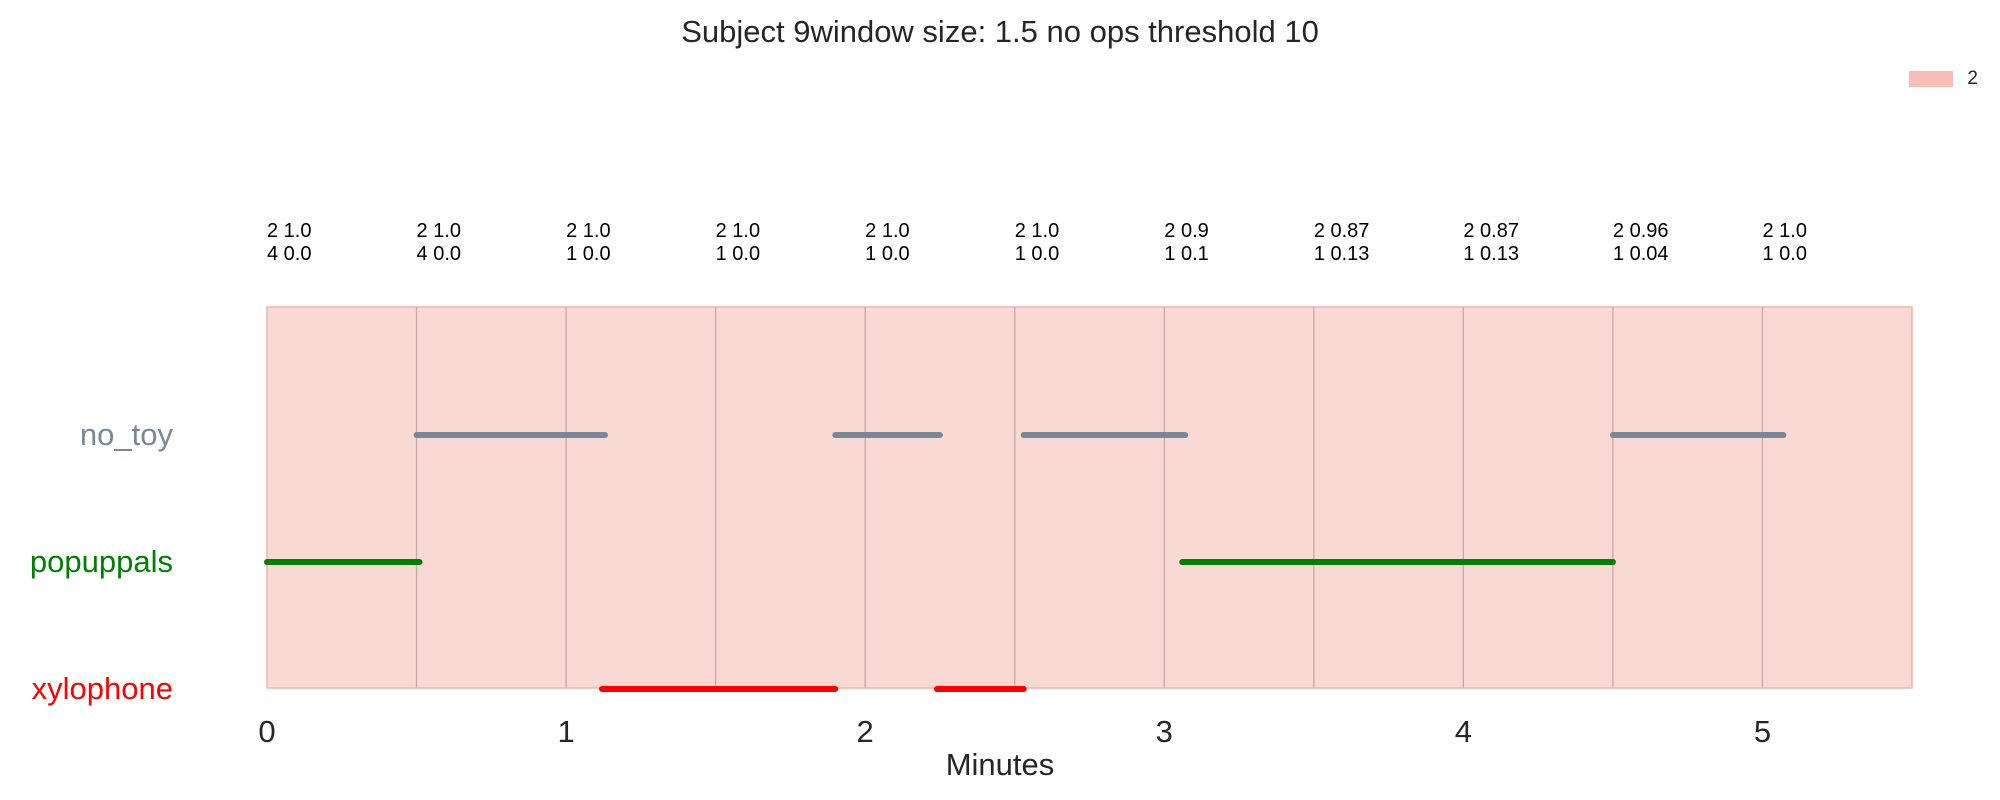 The image size is (2000, 800). What do you see at coordinates (1641, 254) in the screenshot?
I see `window-annotation-line2: 1 0.04` at bounding box center [1641, 254].